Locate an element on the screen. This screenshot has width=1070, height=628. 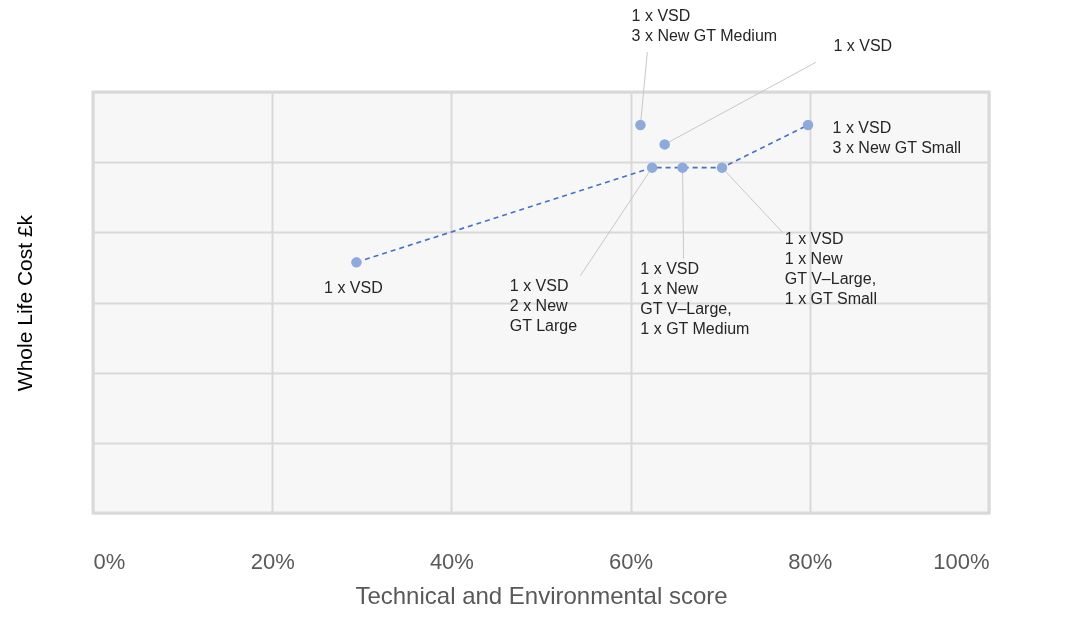
x-tick-label: 20% is located at coordinates (272, 561).